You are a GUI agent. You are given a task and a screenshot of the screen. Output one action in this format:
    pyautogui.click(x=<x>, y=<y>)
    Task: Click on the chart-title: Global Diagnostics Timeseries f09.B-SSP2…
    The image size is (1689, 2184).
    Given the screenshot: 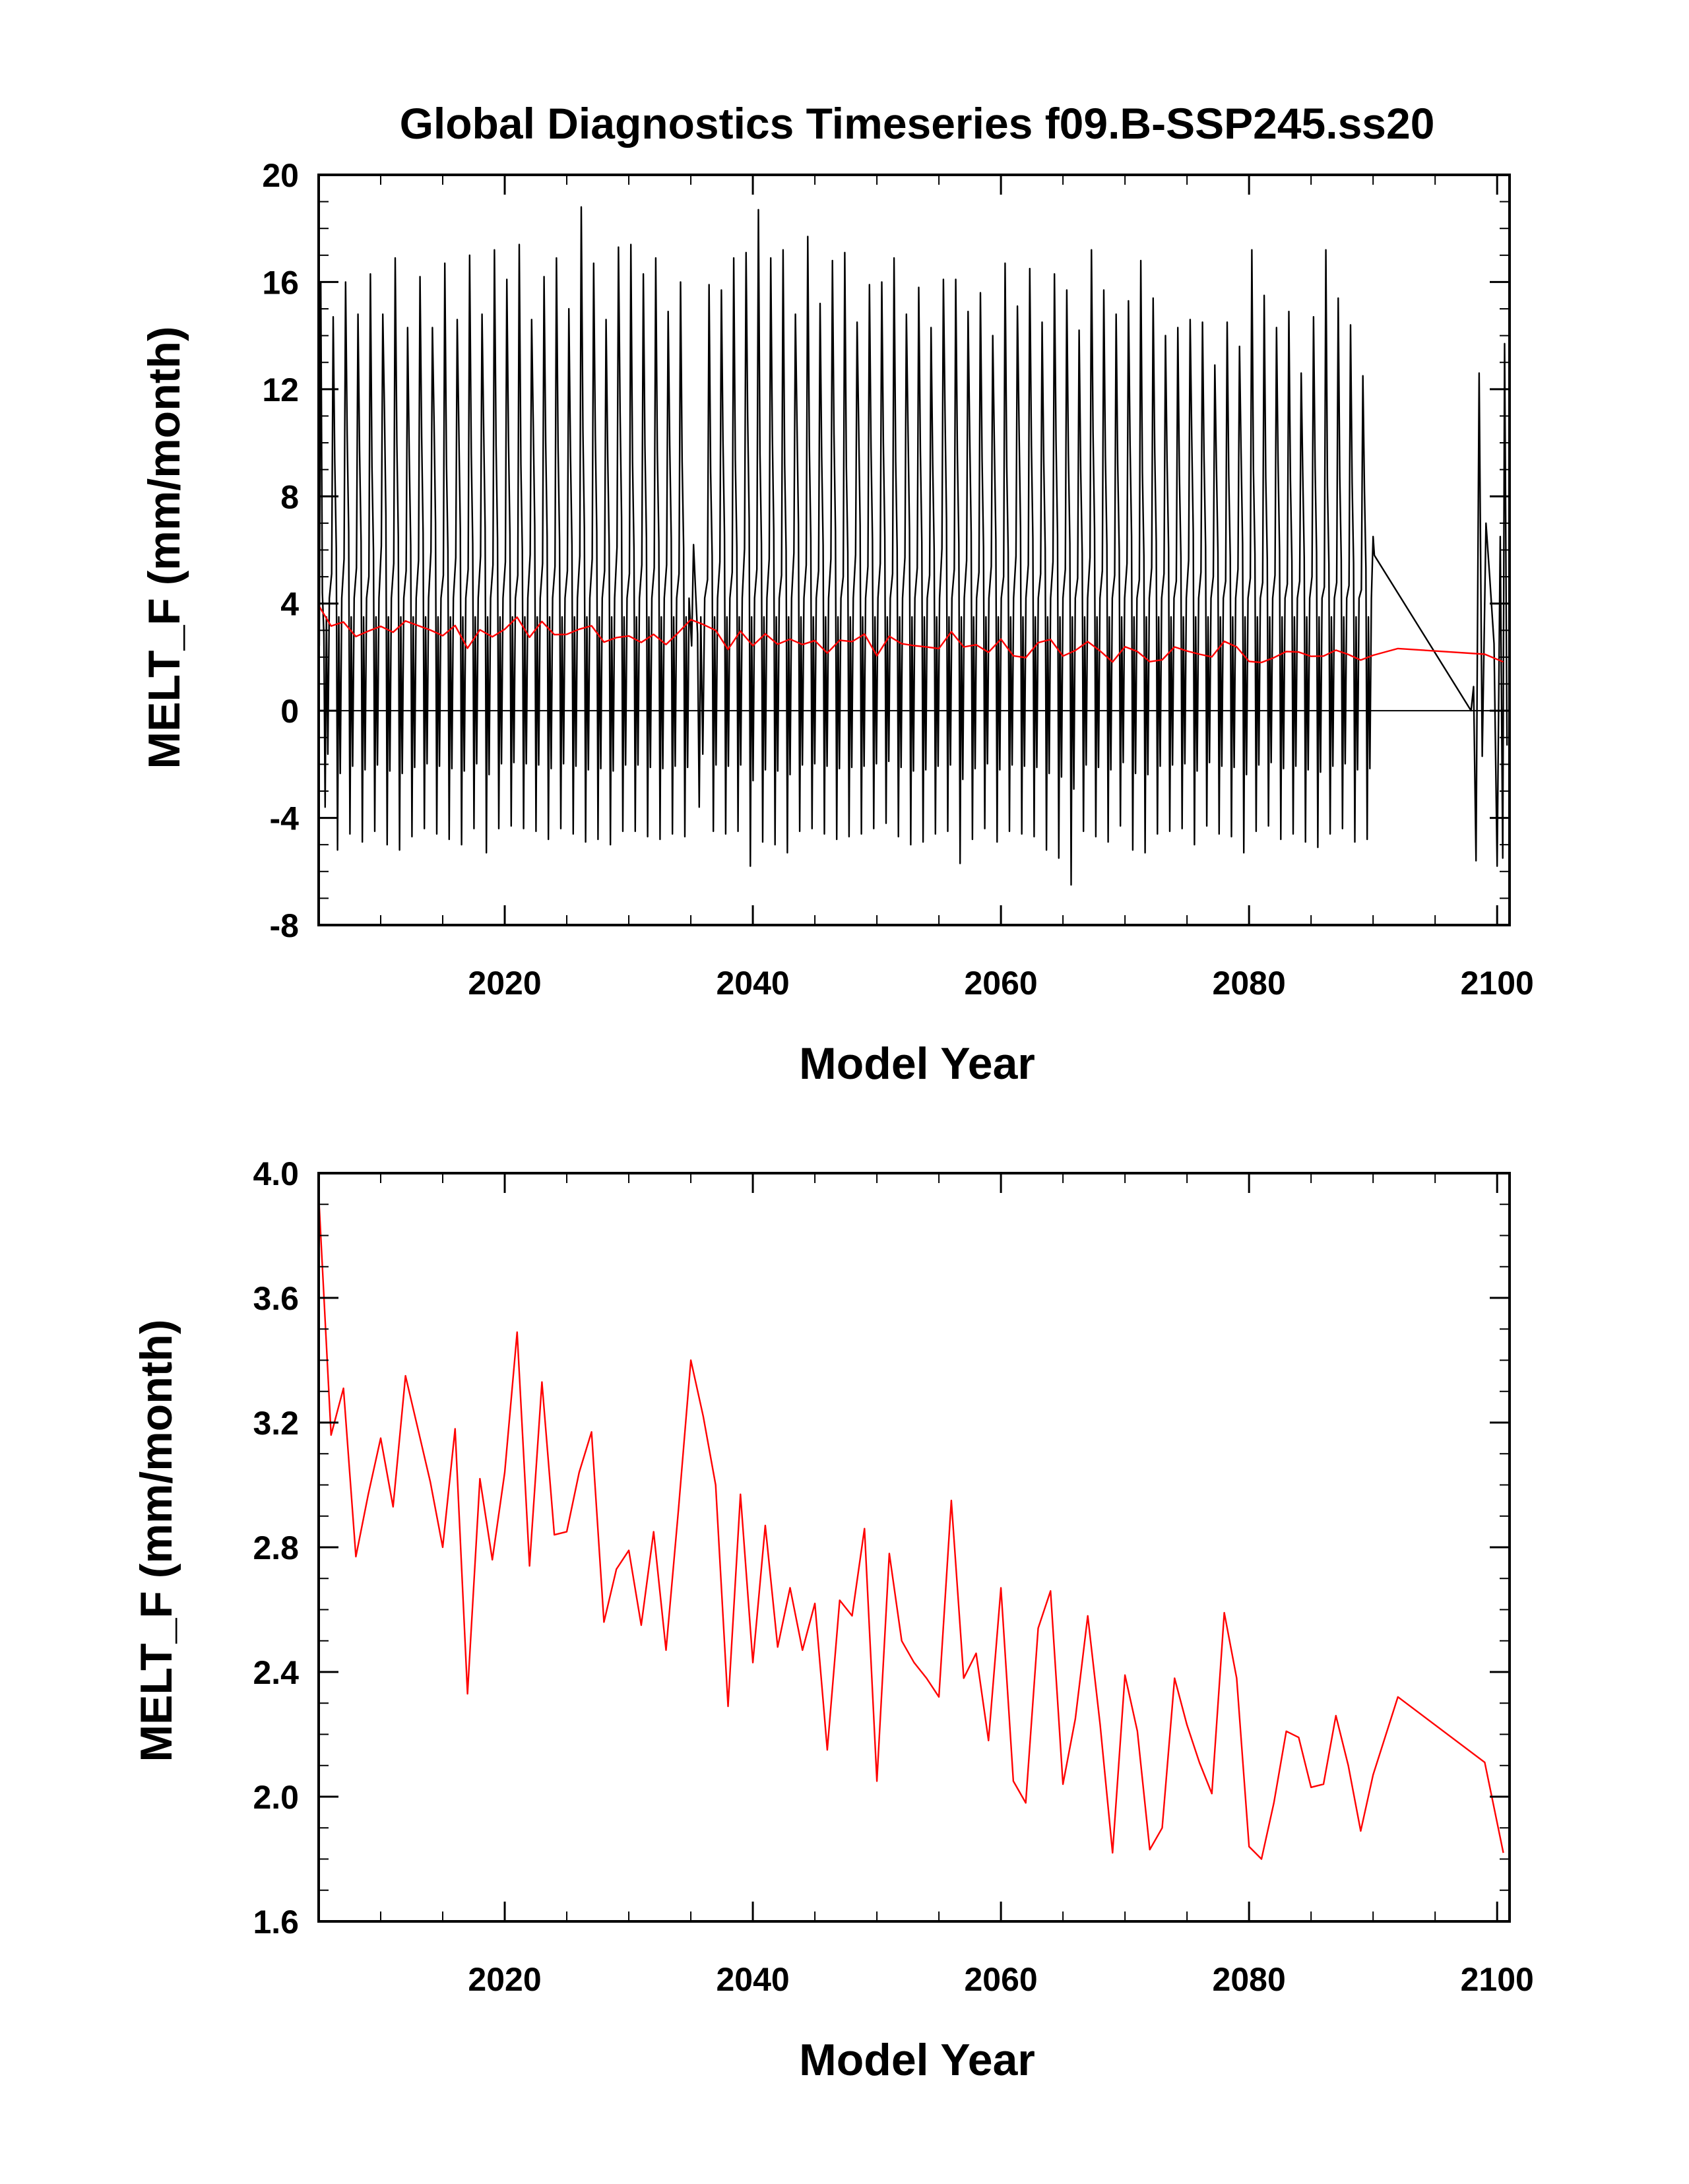 What is the action you would take?
    pyautogui.click(x=917, y=123)
    